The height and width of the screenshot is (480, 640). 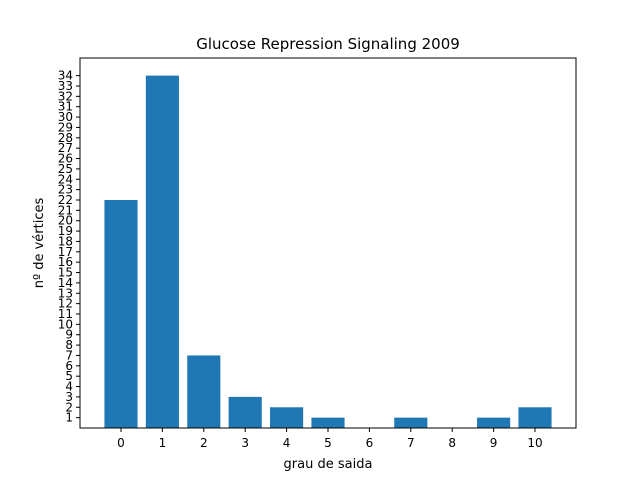 I want to click on x-tick-label: 7, so click(x=411, y=443).